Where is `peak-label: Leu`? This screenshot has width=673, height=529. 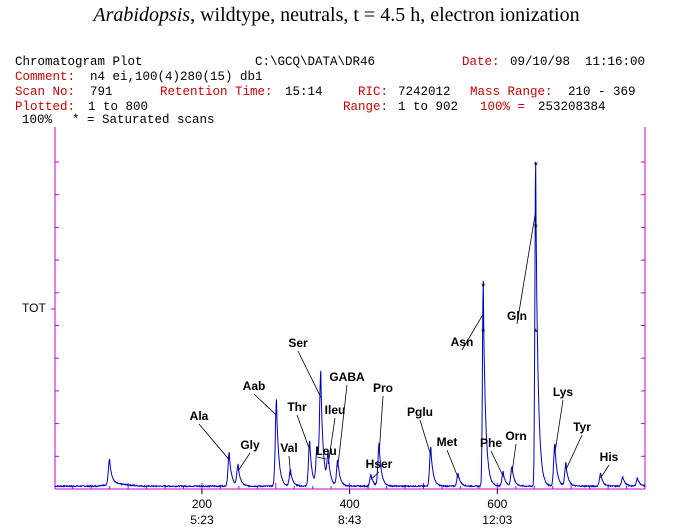 peak-label: Leu is located at coordinates (325, 451).